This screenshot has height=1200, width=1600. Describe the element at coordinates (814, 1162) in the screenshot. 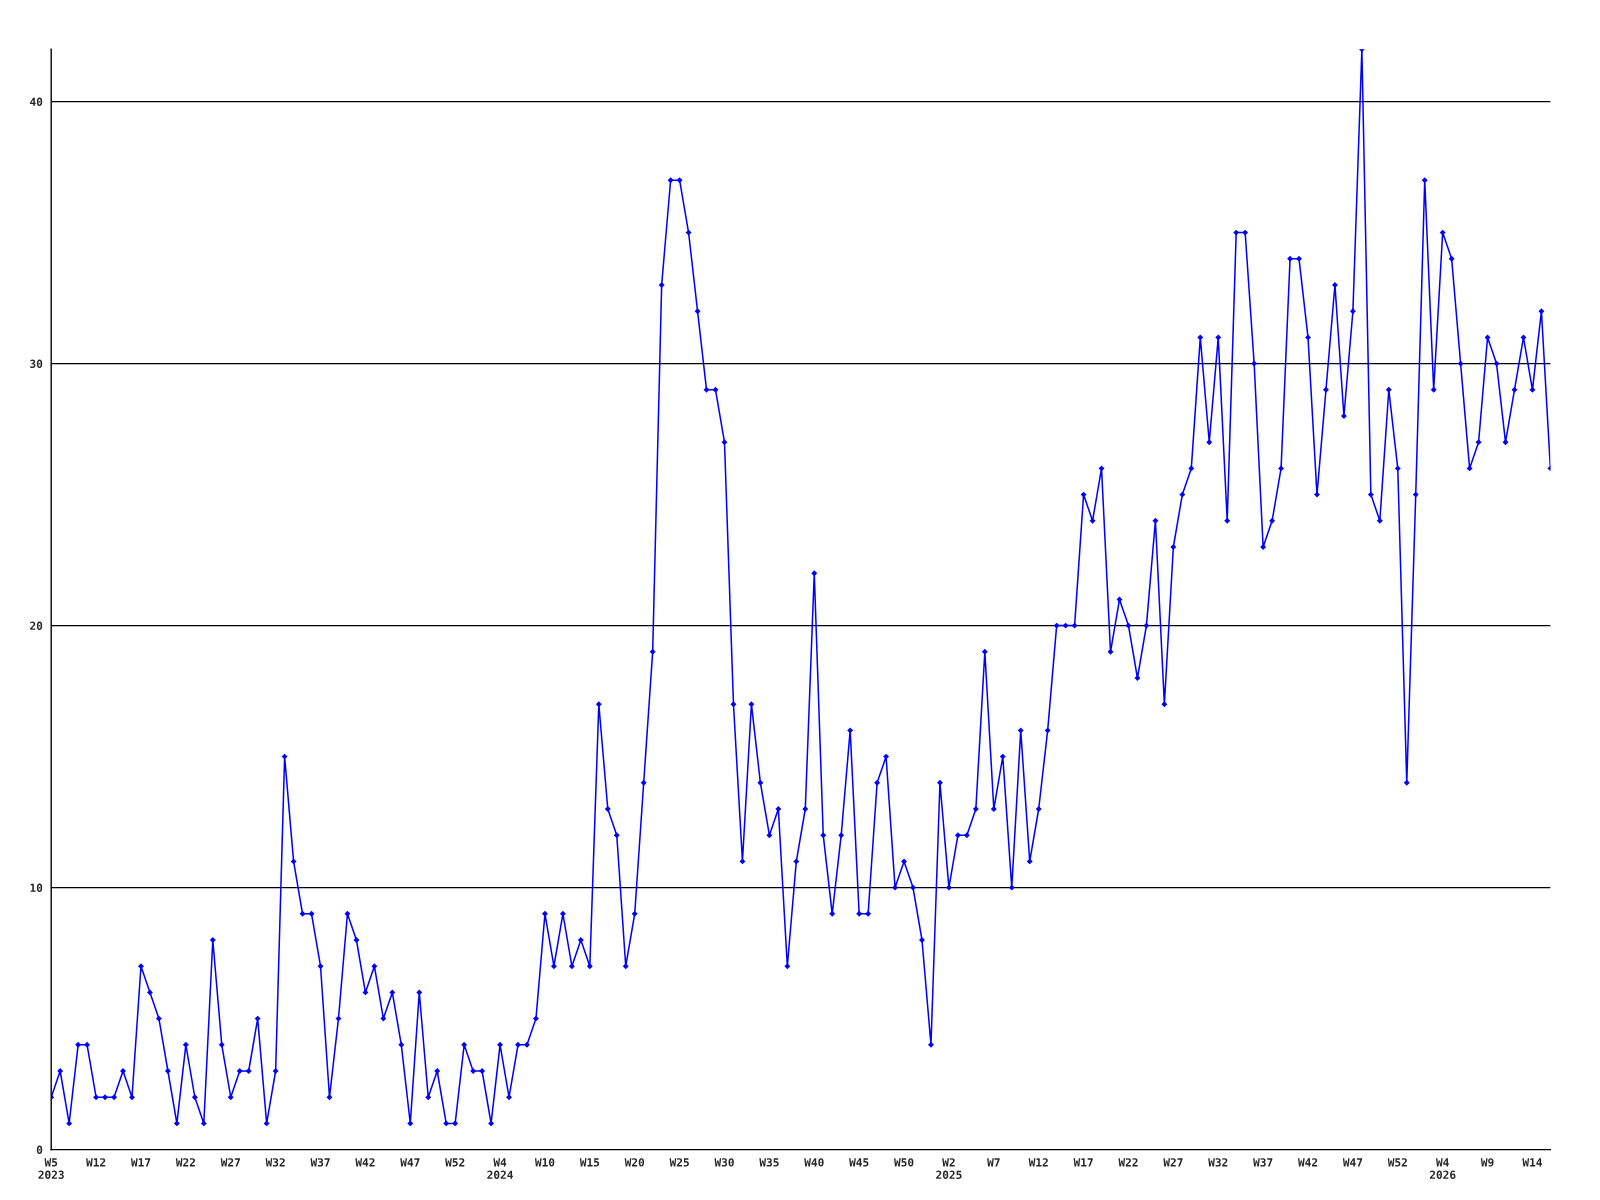

I see `x-tick-label: W40` at that location.